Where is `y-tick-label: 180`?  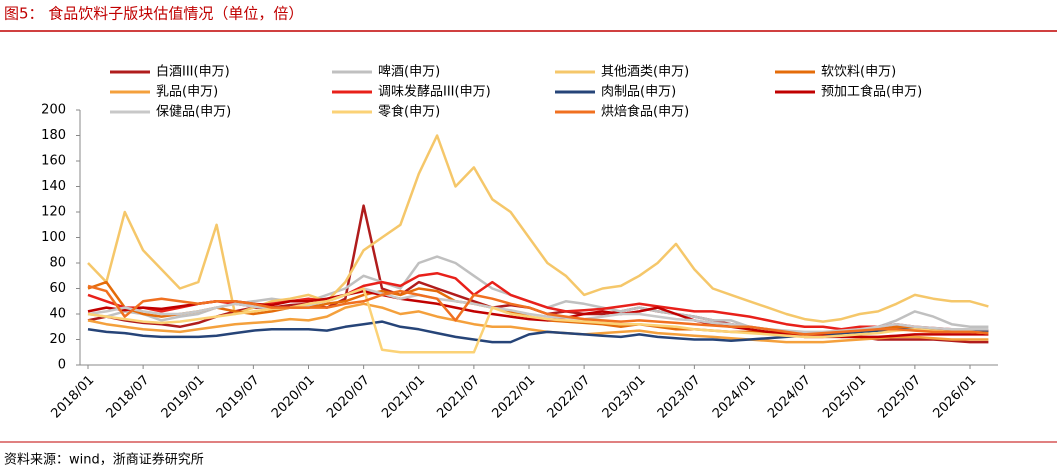 y-tick-label: 180 is located at coordinates (53, 135).